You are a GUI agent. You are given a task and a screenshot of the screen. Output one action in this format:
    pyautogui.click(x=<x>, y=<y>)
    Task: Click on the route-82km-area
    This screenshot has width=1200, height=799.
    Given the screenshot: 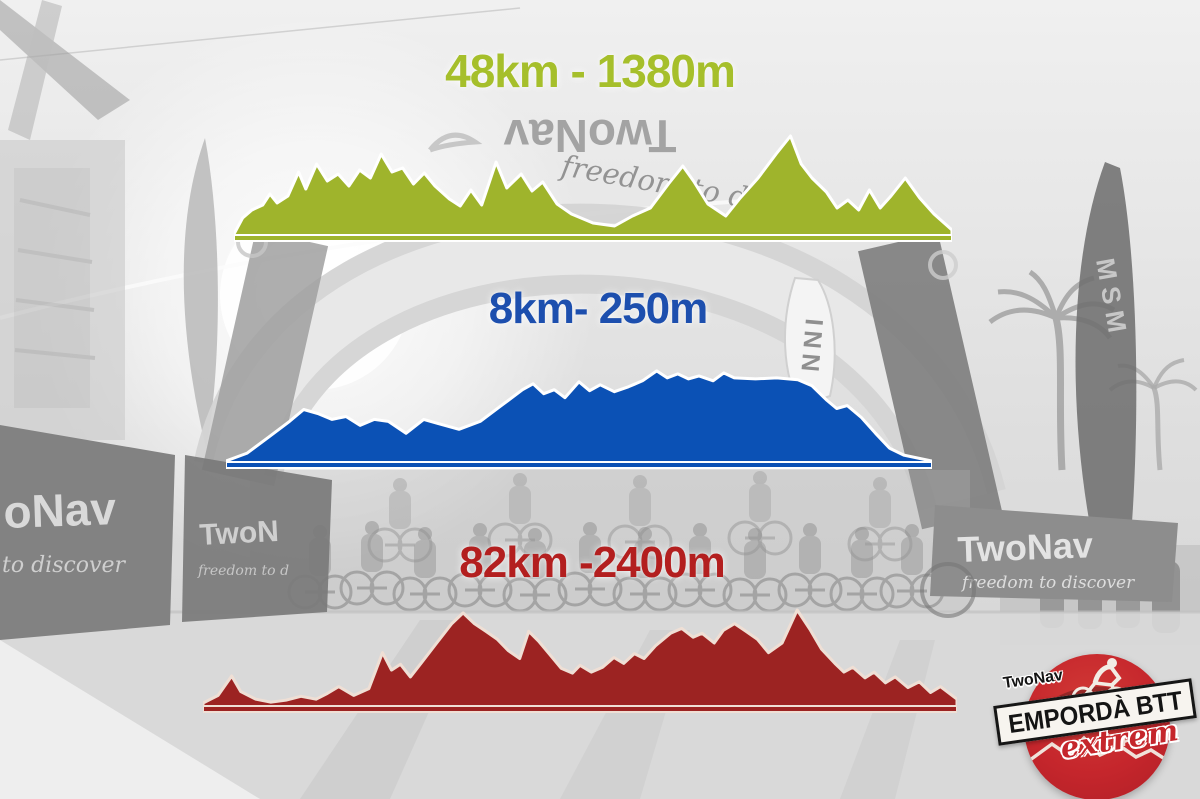 What is the action you would take?
    pyautogui.click(x=580, y=658)
    